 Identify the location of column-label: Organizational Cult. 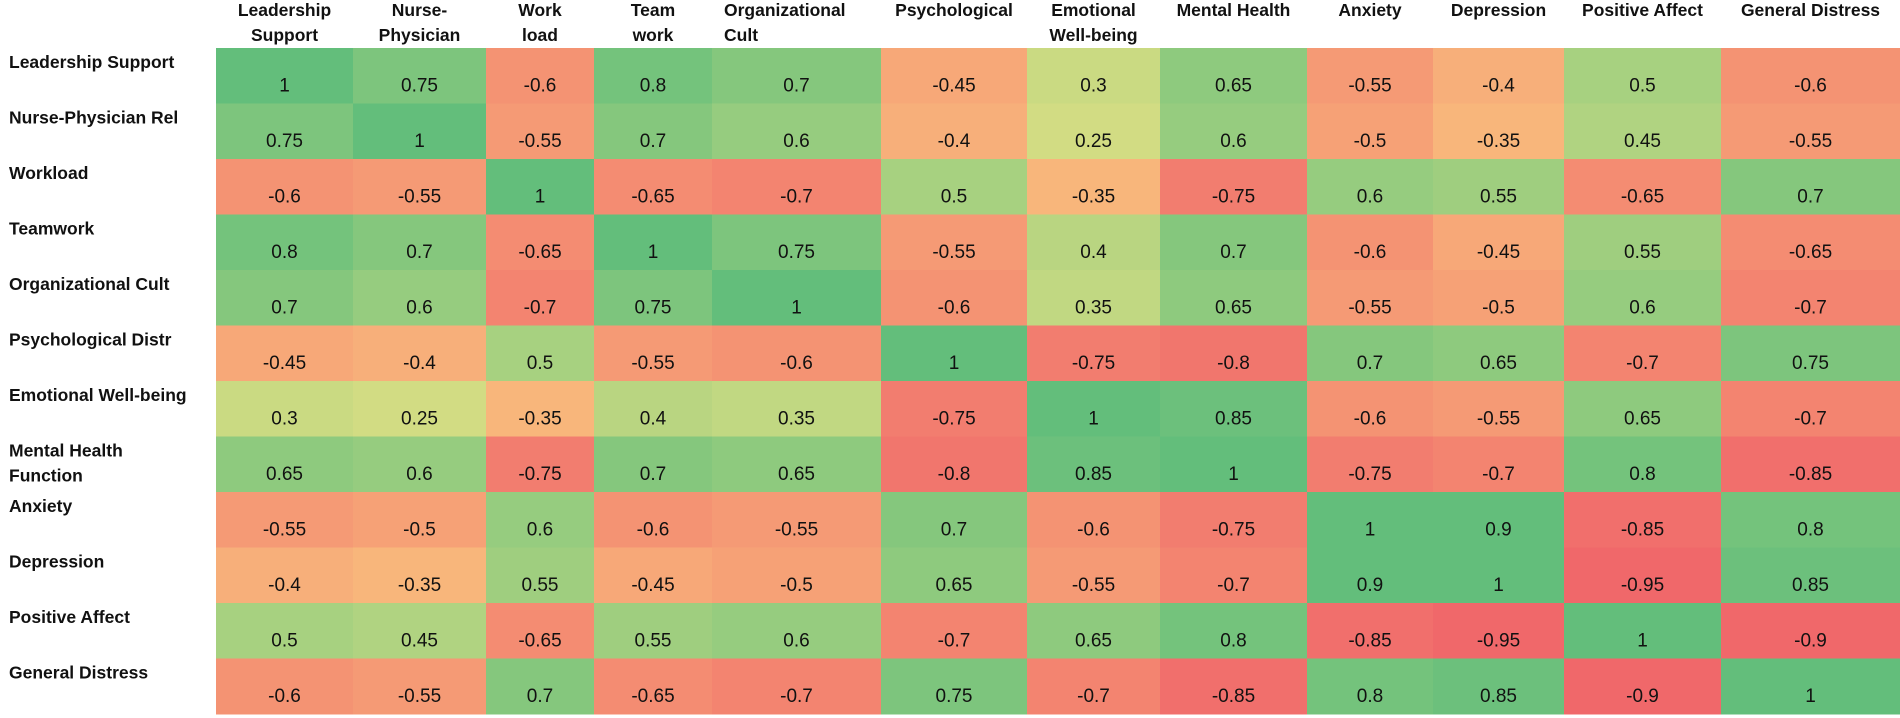
(785, 22).